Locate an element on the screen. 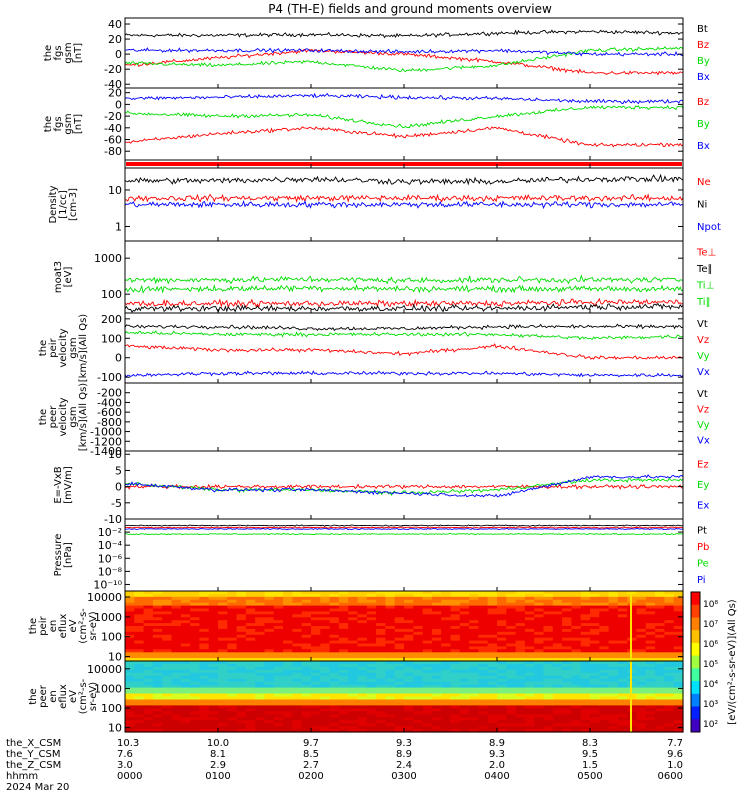 The width and height of the screenshot is (750, 800). y-axis-label: en is located at coordinates (53, 626).